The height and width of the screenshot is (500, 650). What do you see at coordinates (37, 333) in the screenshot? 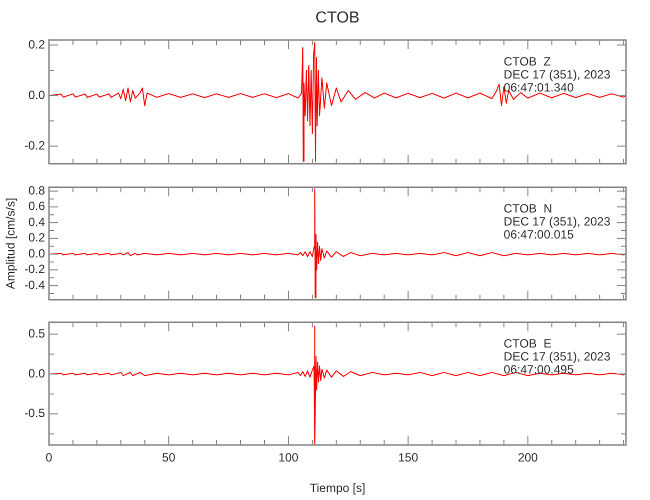
I see `y-tick-label: 0.5` at bounding box center [37, 333].